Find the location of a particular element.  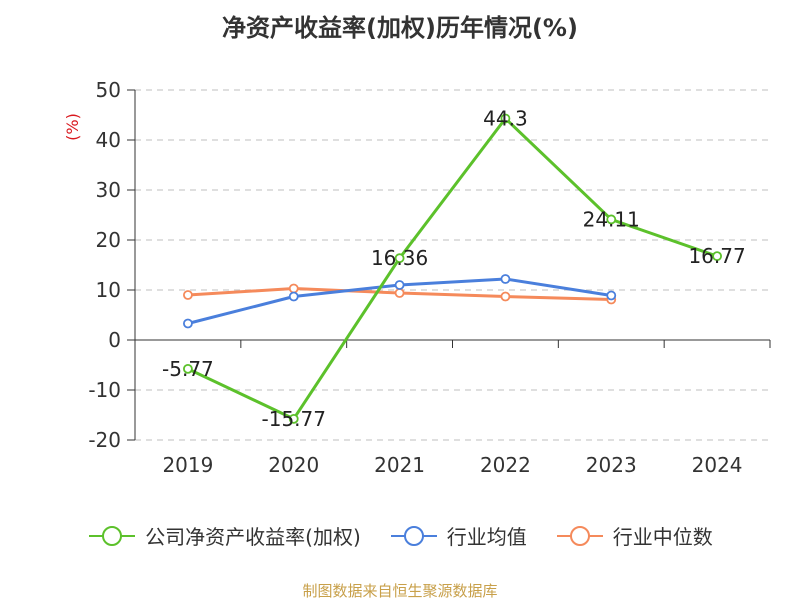

data-label: 24.11 is located at coordinates (611, 219).